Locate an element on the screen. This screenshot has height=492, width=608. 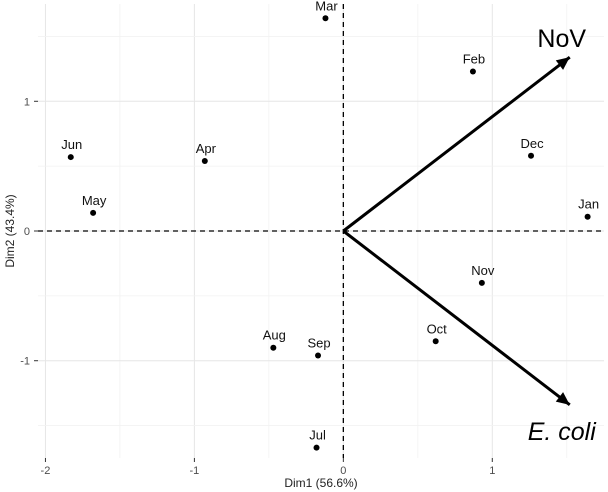
y-tick-label: 1 is located at coordinates (27, 102).